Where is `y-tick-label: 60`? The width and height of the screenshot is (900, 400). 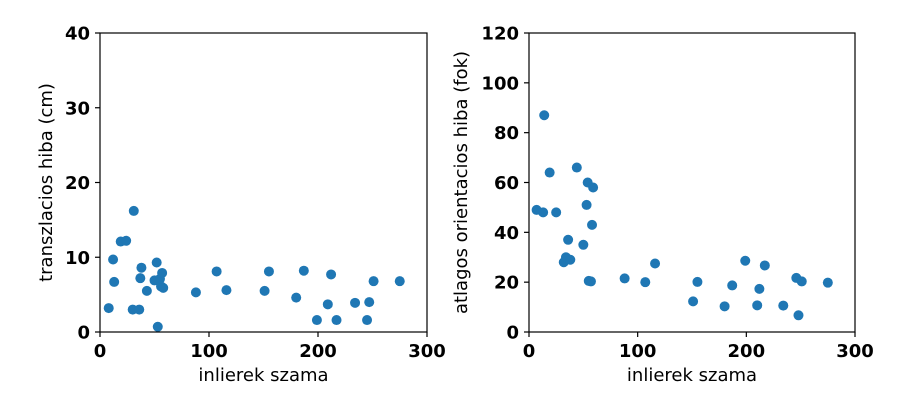
y-tick-label: 60 is located at coordinates (506, 183).